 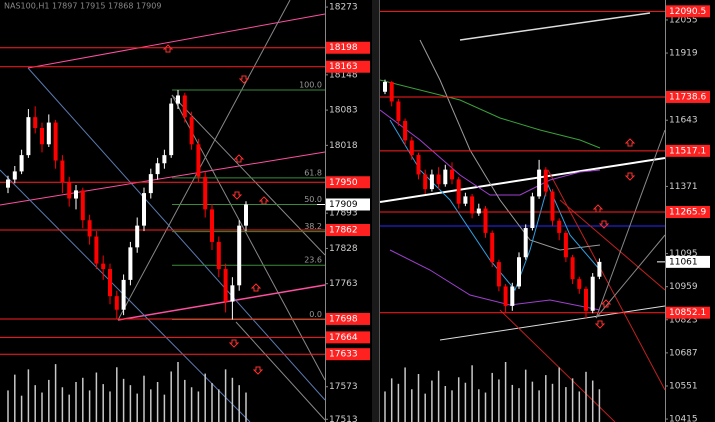 What do you see at coordinates (683, 353) in the screenshot?
I see `y-tick-label: 10687` at bounding box center [683, 353].